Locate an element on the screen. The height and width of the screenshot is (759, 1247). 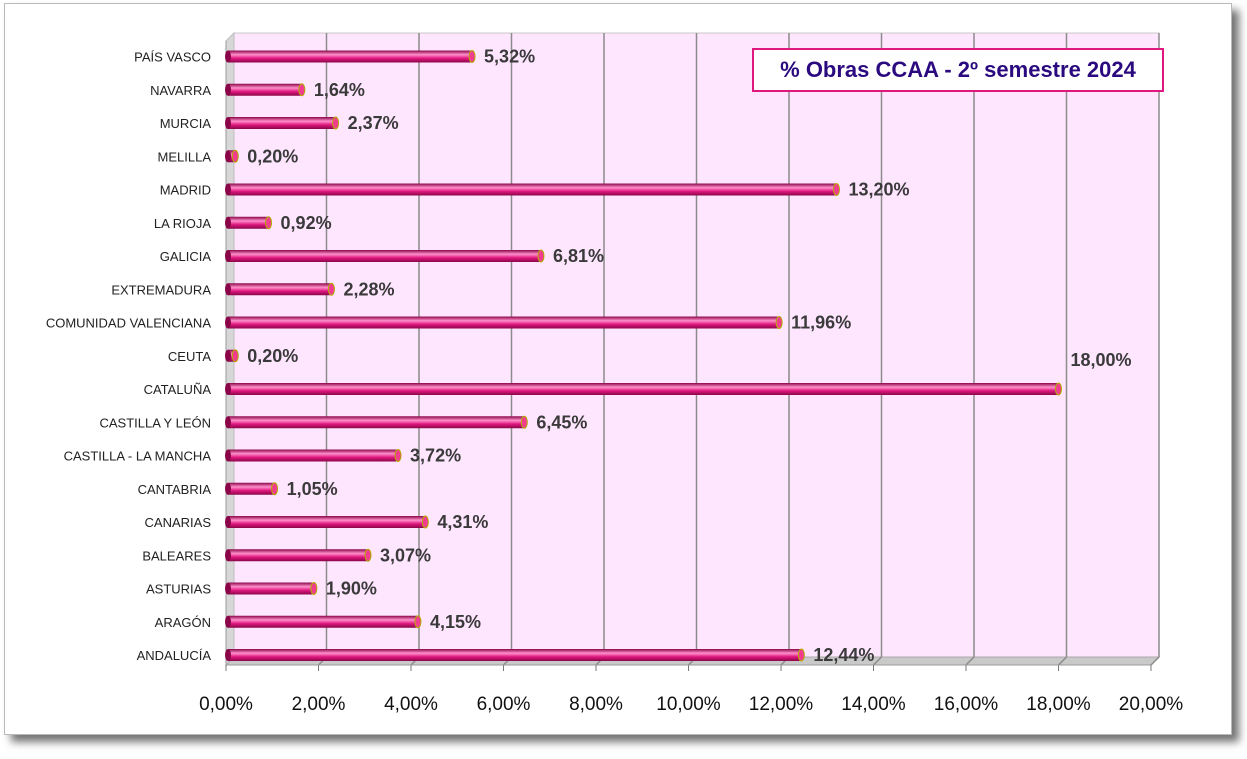
value-label: 4,31% is located at coordinates (462, 522).